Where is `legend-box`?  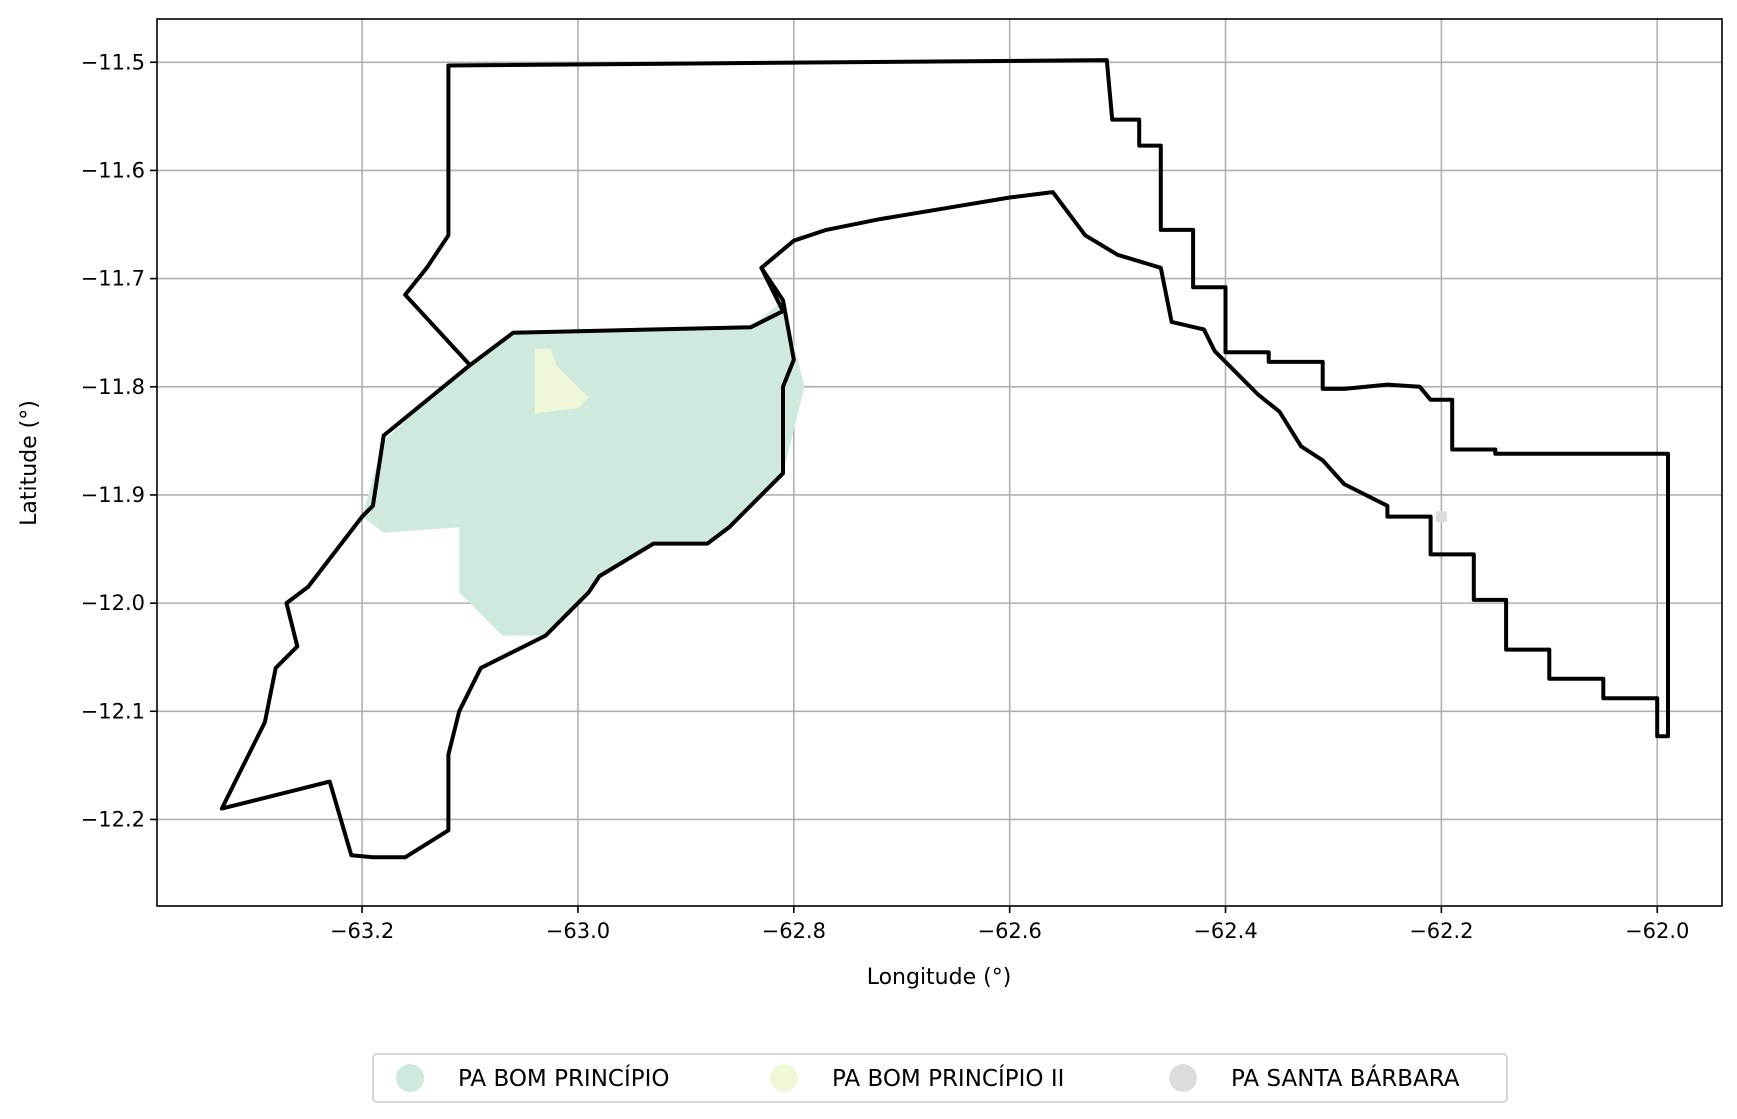
legend-box is located at coordinates (940, 1078).